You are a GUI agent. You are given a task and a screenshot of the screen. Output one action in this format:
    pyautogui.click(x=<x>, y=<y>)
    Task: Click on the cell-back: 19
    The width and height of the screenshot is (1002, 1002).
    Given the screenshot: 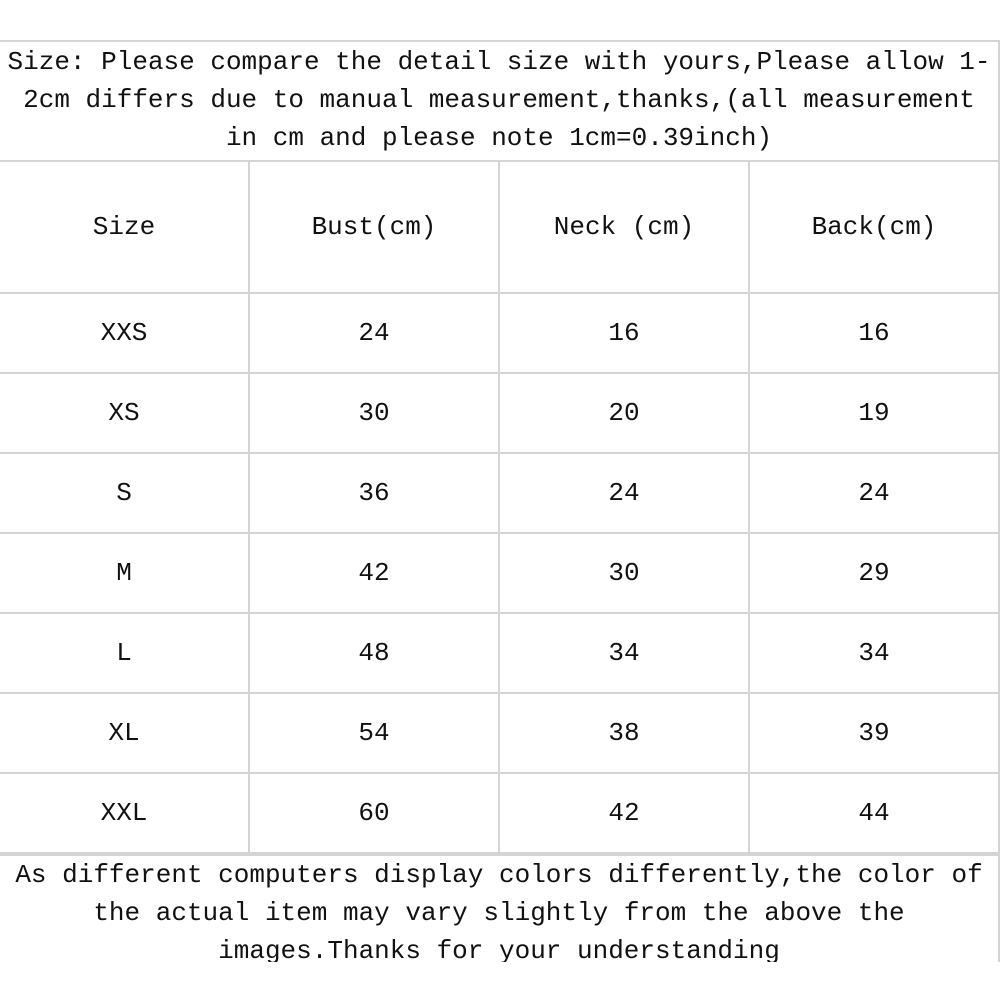 What is the action you would take?
    pyautogui.click(x=874, y=413)
    